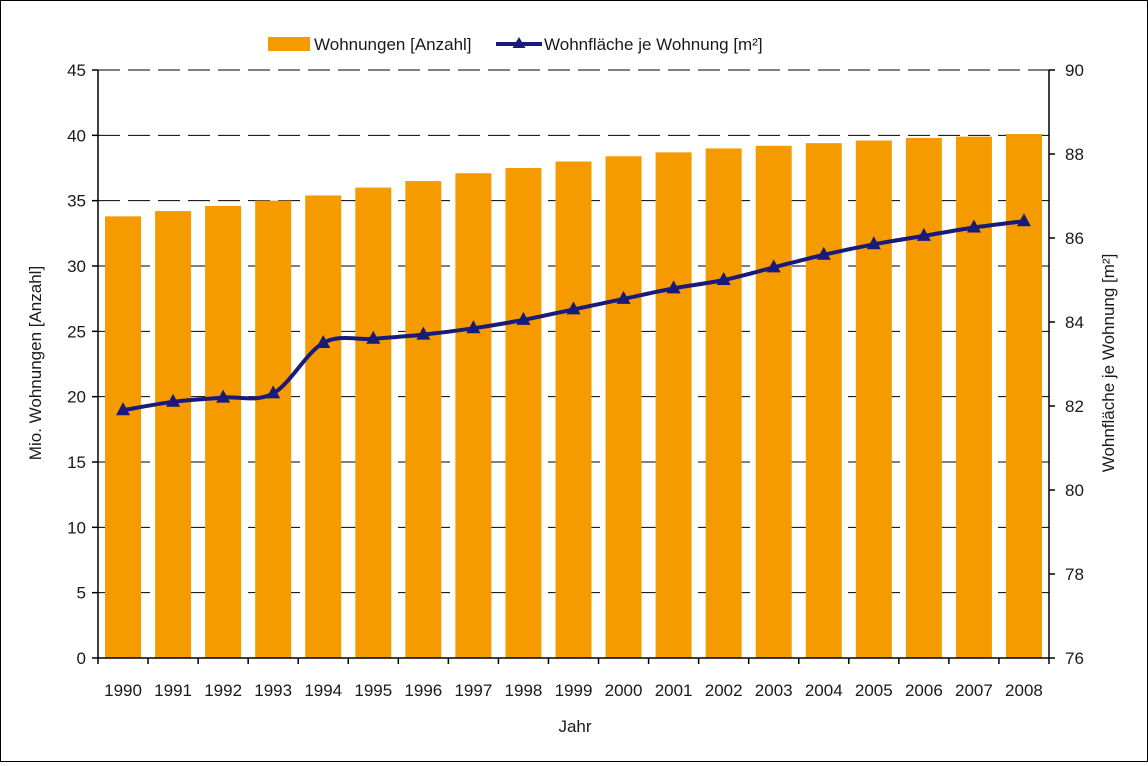 The height and width of the screenshot is (766, 1148). What do you see at coordinates (423, 690) in the screenshot?
I see `x-tick-label: 1996` at bounding box center [423, 690].